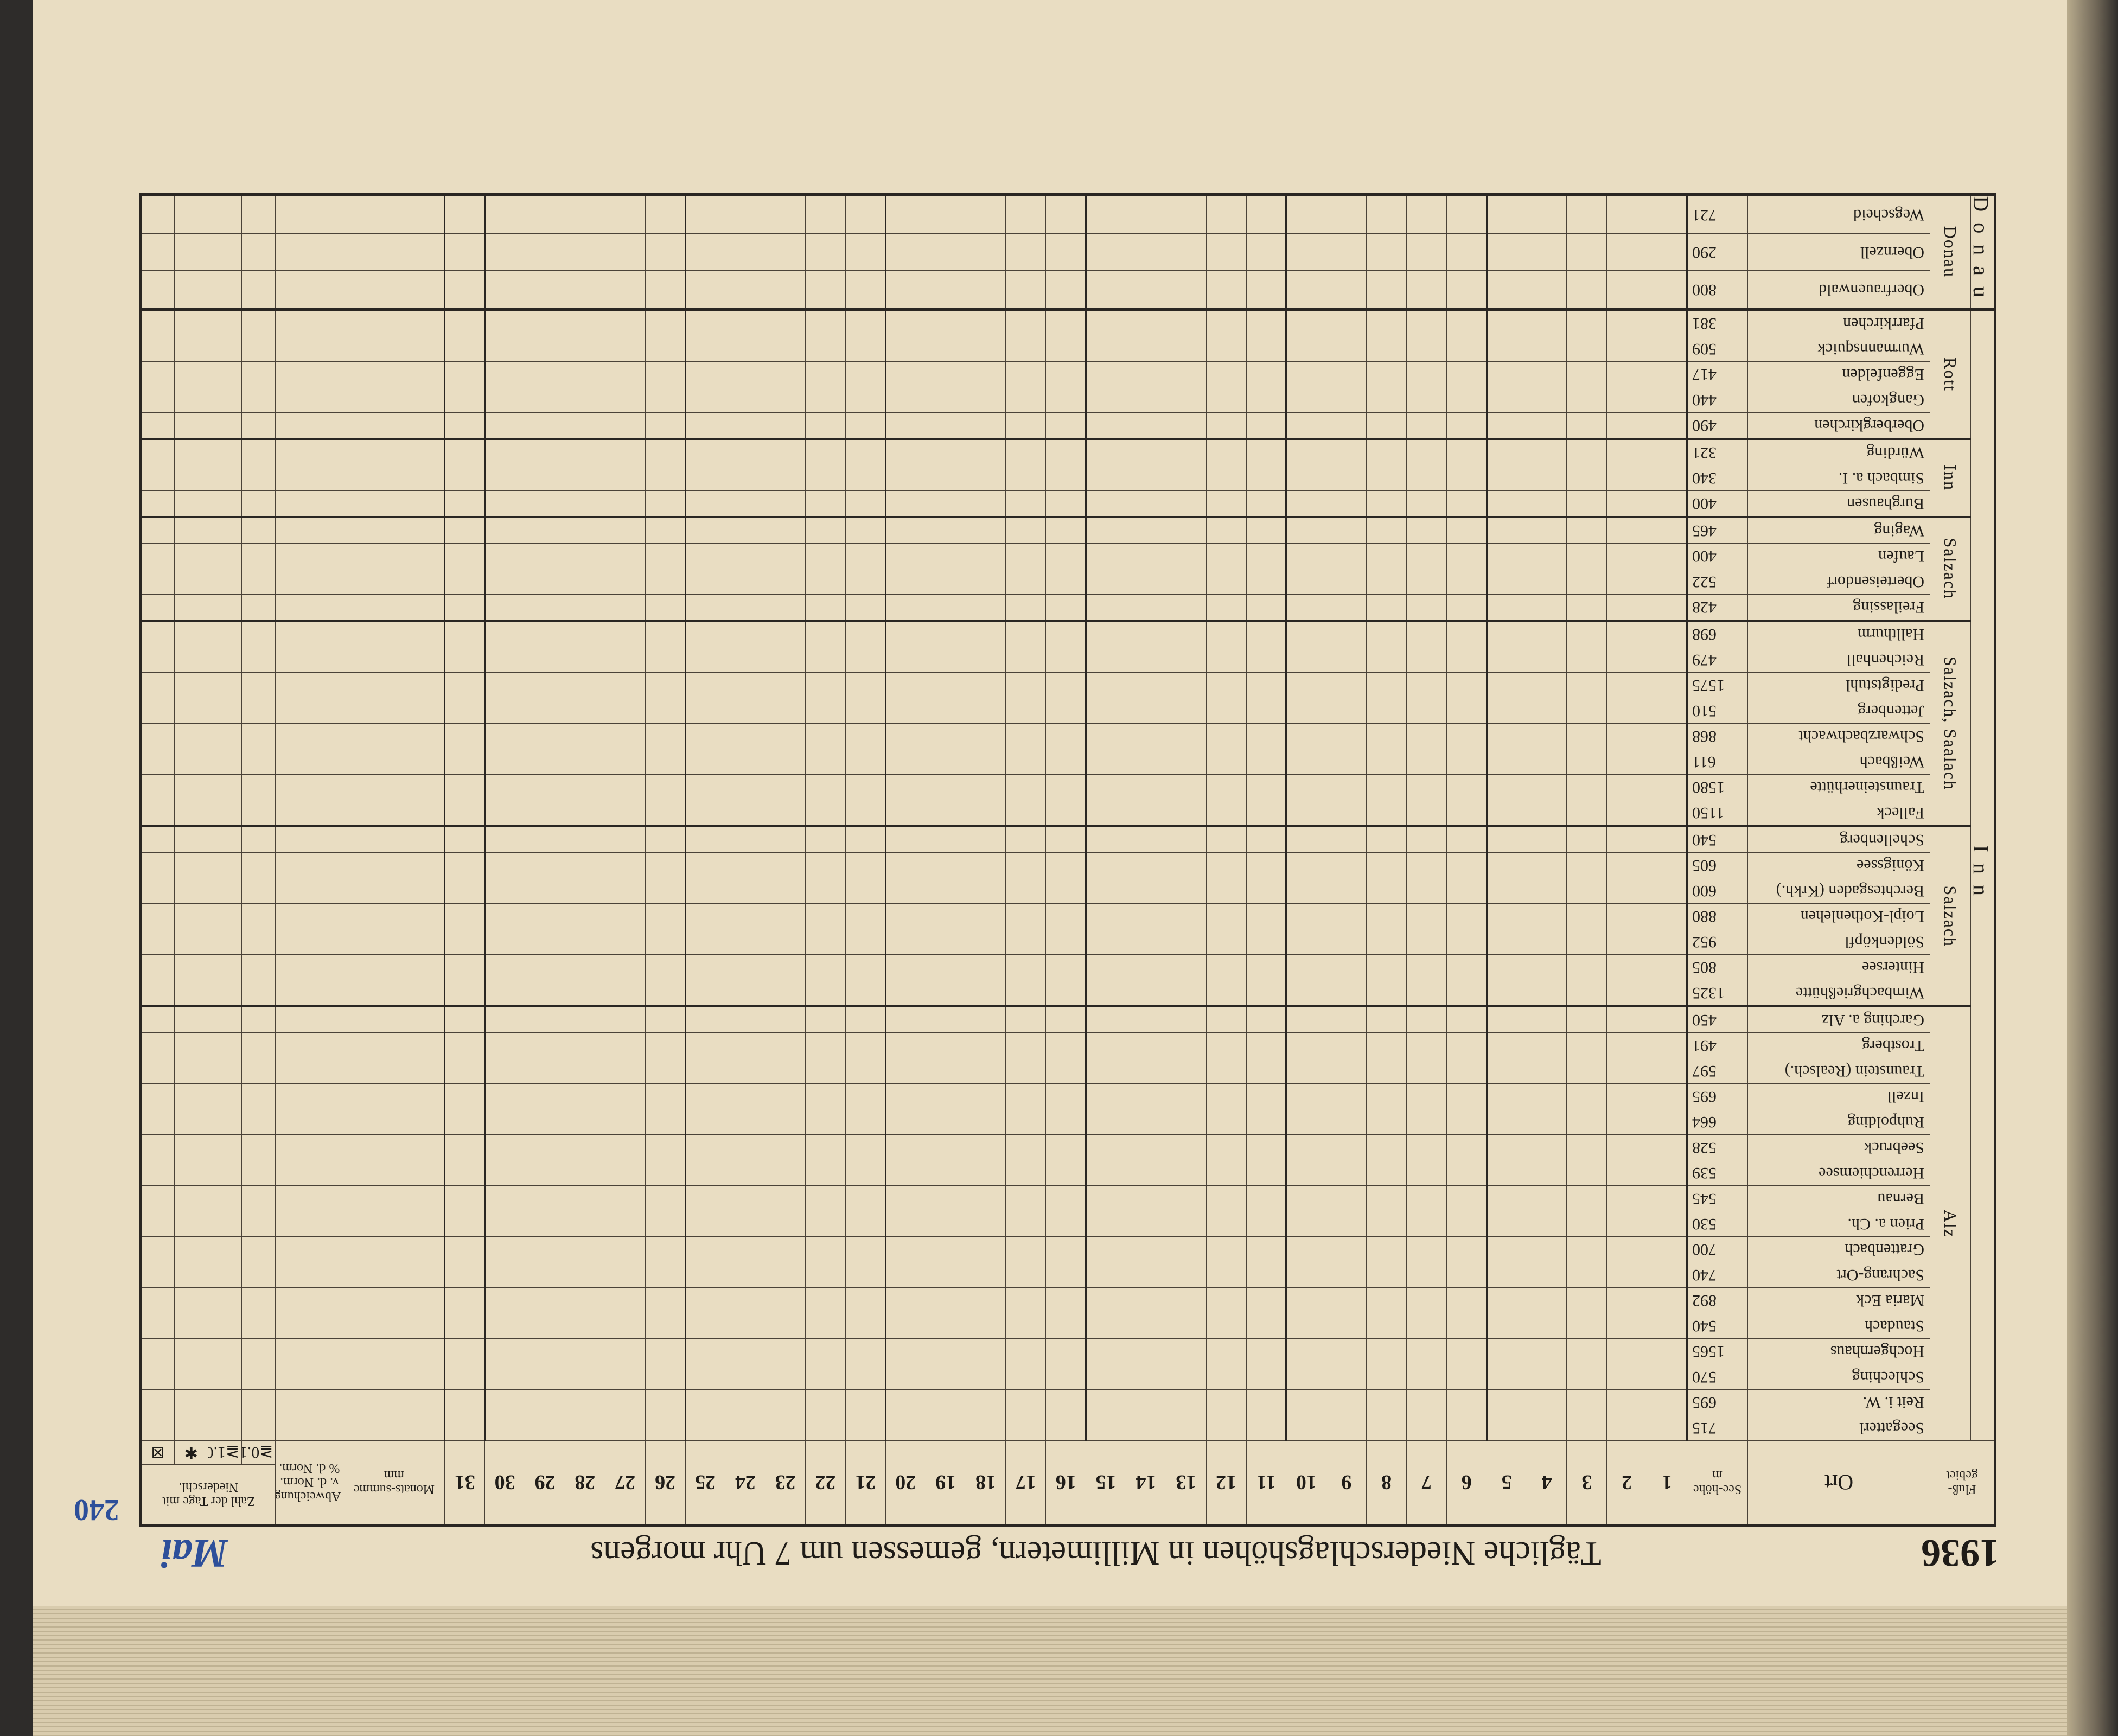 This screenshot has width=2118, height=1736. What do you see at coordinates (1717, 478) in the screenshot?
I see `station-elevation: 340` at bounding box center [1717, 478].